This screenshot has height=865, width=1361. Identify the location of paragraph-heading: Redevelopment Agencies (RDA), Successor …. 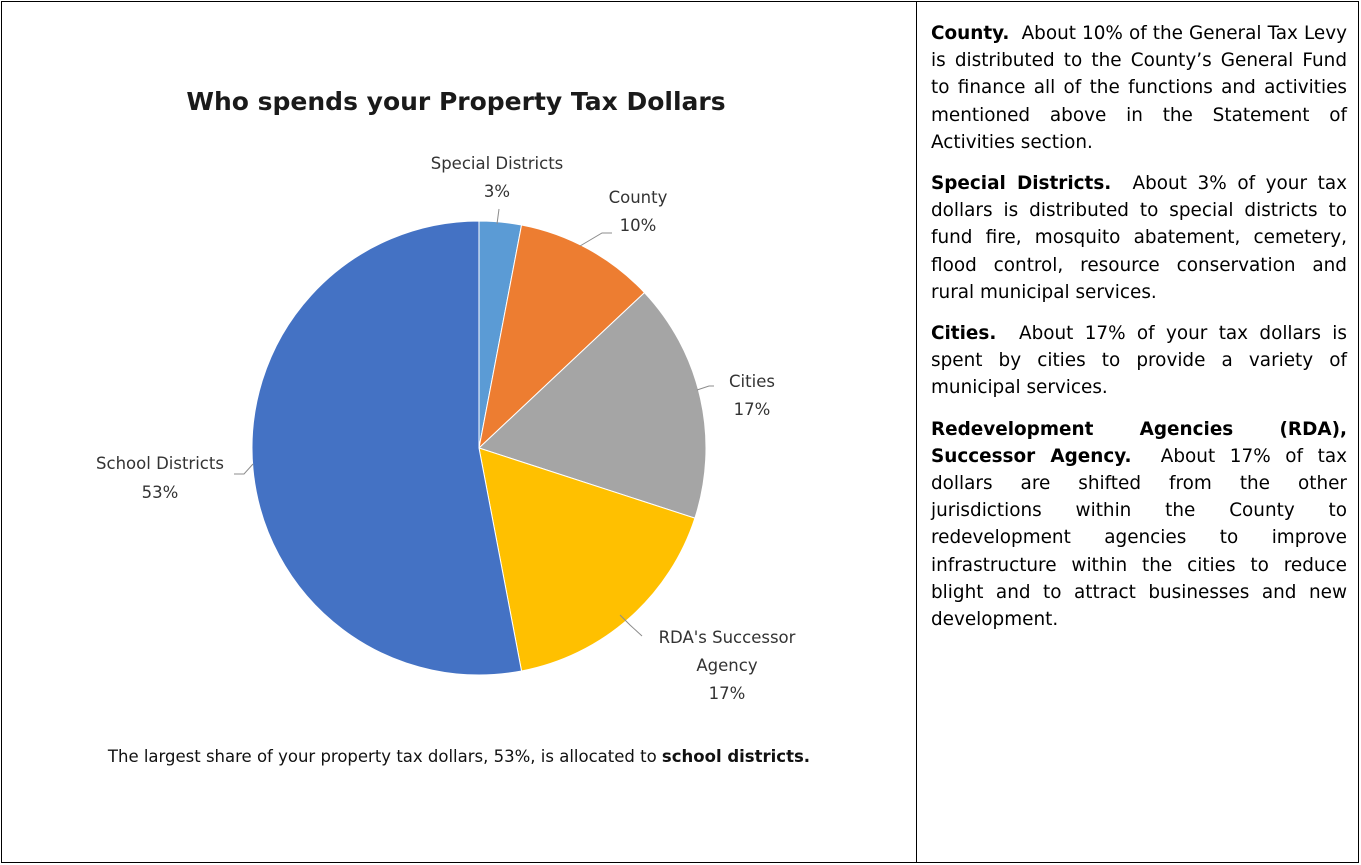
(1139, 442).